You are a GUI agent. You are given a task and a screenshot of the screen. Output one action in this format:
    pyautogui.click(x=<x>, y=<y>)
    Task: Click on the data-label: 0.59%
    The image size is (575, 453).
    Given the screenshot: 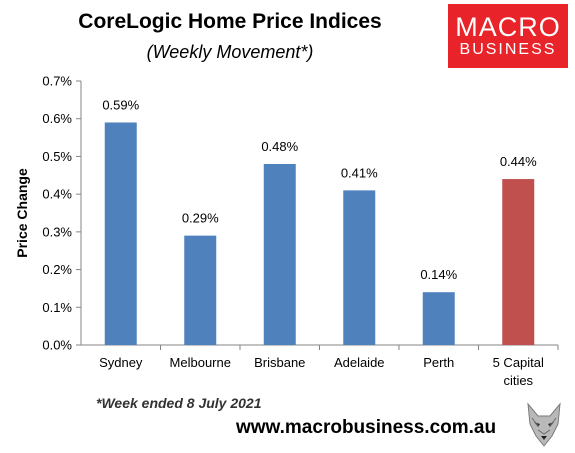 What is the action you would take?
    pyautogui.click(x=120, y=104)
    